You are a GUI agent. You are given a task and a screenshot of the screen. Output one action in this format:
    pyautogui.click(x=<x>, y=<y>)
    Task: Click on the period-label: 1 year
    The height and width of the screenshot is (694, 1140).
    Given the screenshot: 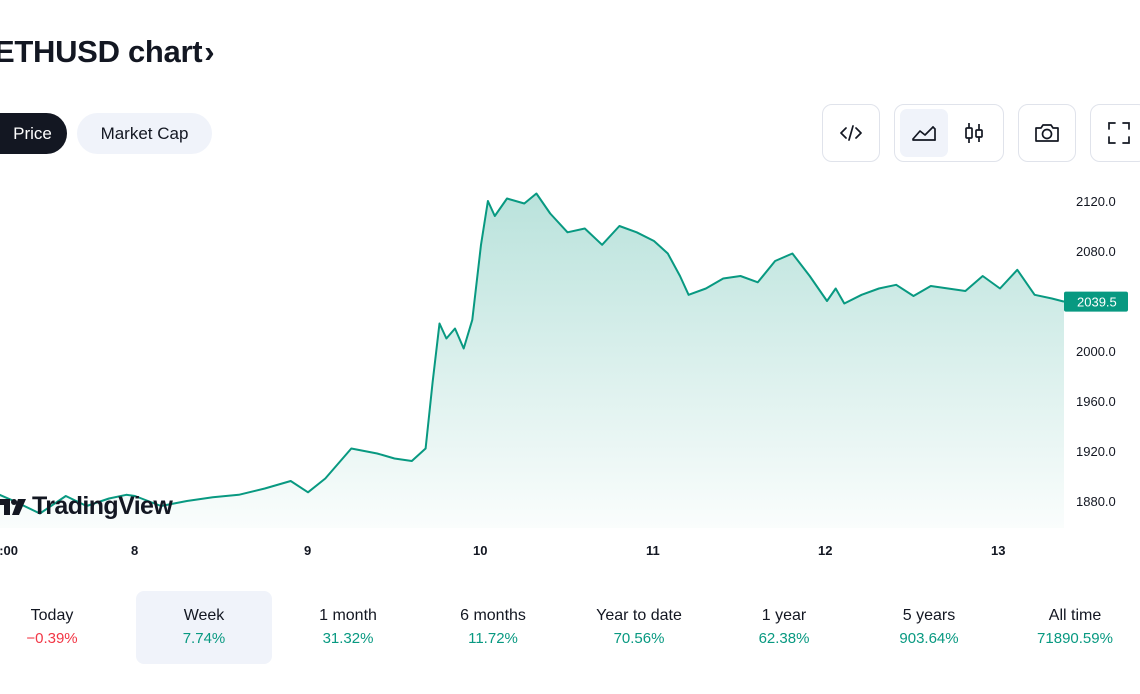 What is the action you would take?
    pyautogui.click(x=784, y=615)
    